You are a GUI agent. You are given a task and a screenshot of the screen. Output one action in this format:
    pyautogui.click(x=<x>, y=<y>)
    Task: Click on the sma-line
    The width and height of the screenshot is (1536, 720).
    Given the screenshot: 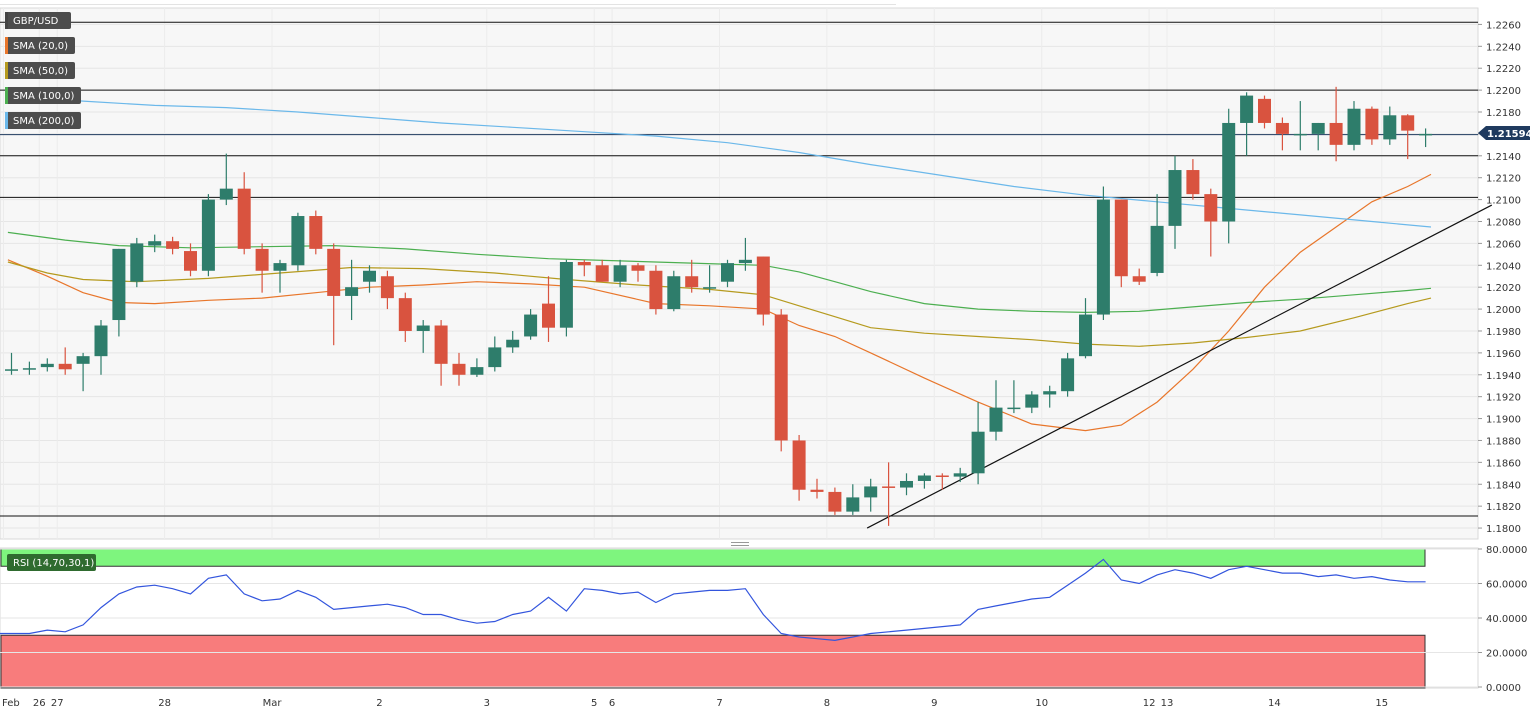 What is the action you would take?
    pyautogui.click(x=719, y=304)
    